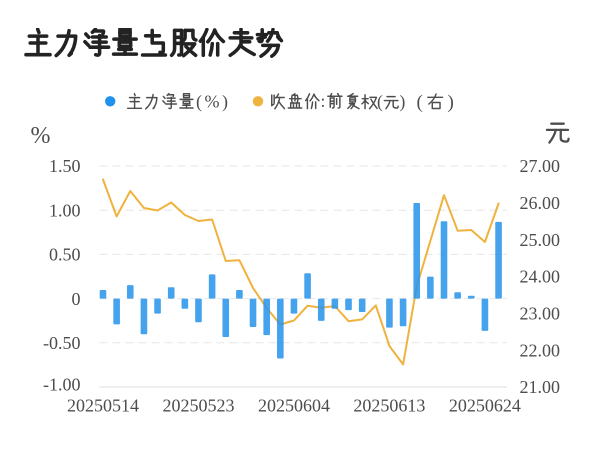 Image resolution: width=600 pixels, height=451 pixels. I want to click on svg-text: 27.00, so click(540, 166).